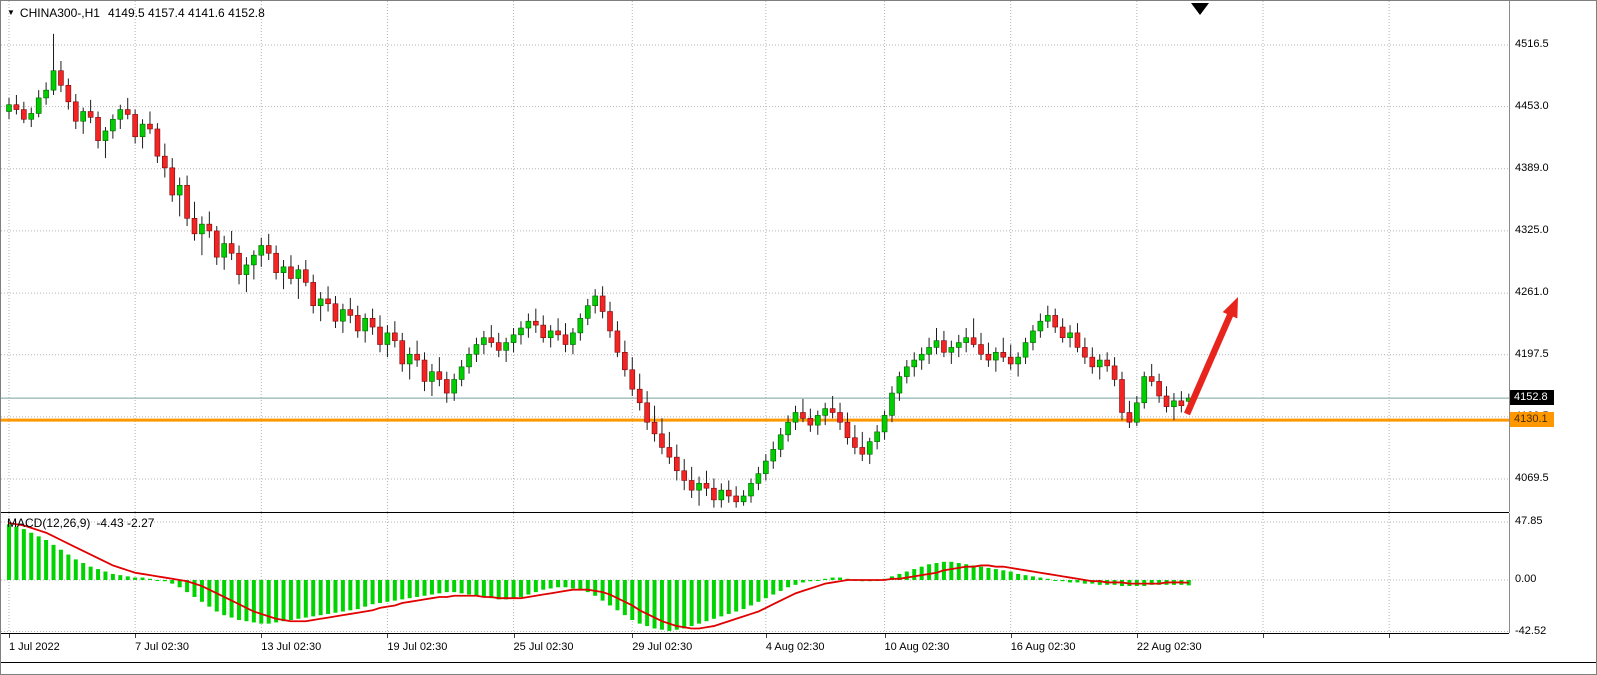 Image resolution: width=1597 pixels, height=675 pixels. What do you see at coordinates (186, 13) in the screenshot?
I see `ohlc-values: 4149.5 4157.4 4141.6 4152.8` at bounding box center [186, 13].